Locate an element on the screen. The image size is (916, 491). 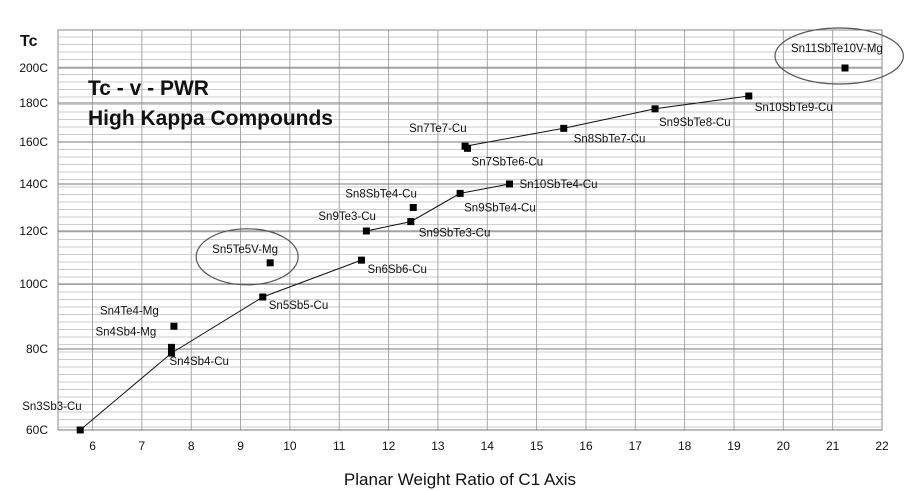
y-tick-label: 200C is located at coordinates (33, 68).